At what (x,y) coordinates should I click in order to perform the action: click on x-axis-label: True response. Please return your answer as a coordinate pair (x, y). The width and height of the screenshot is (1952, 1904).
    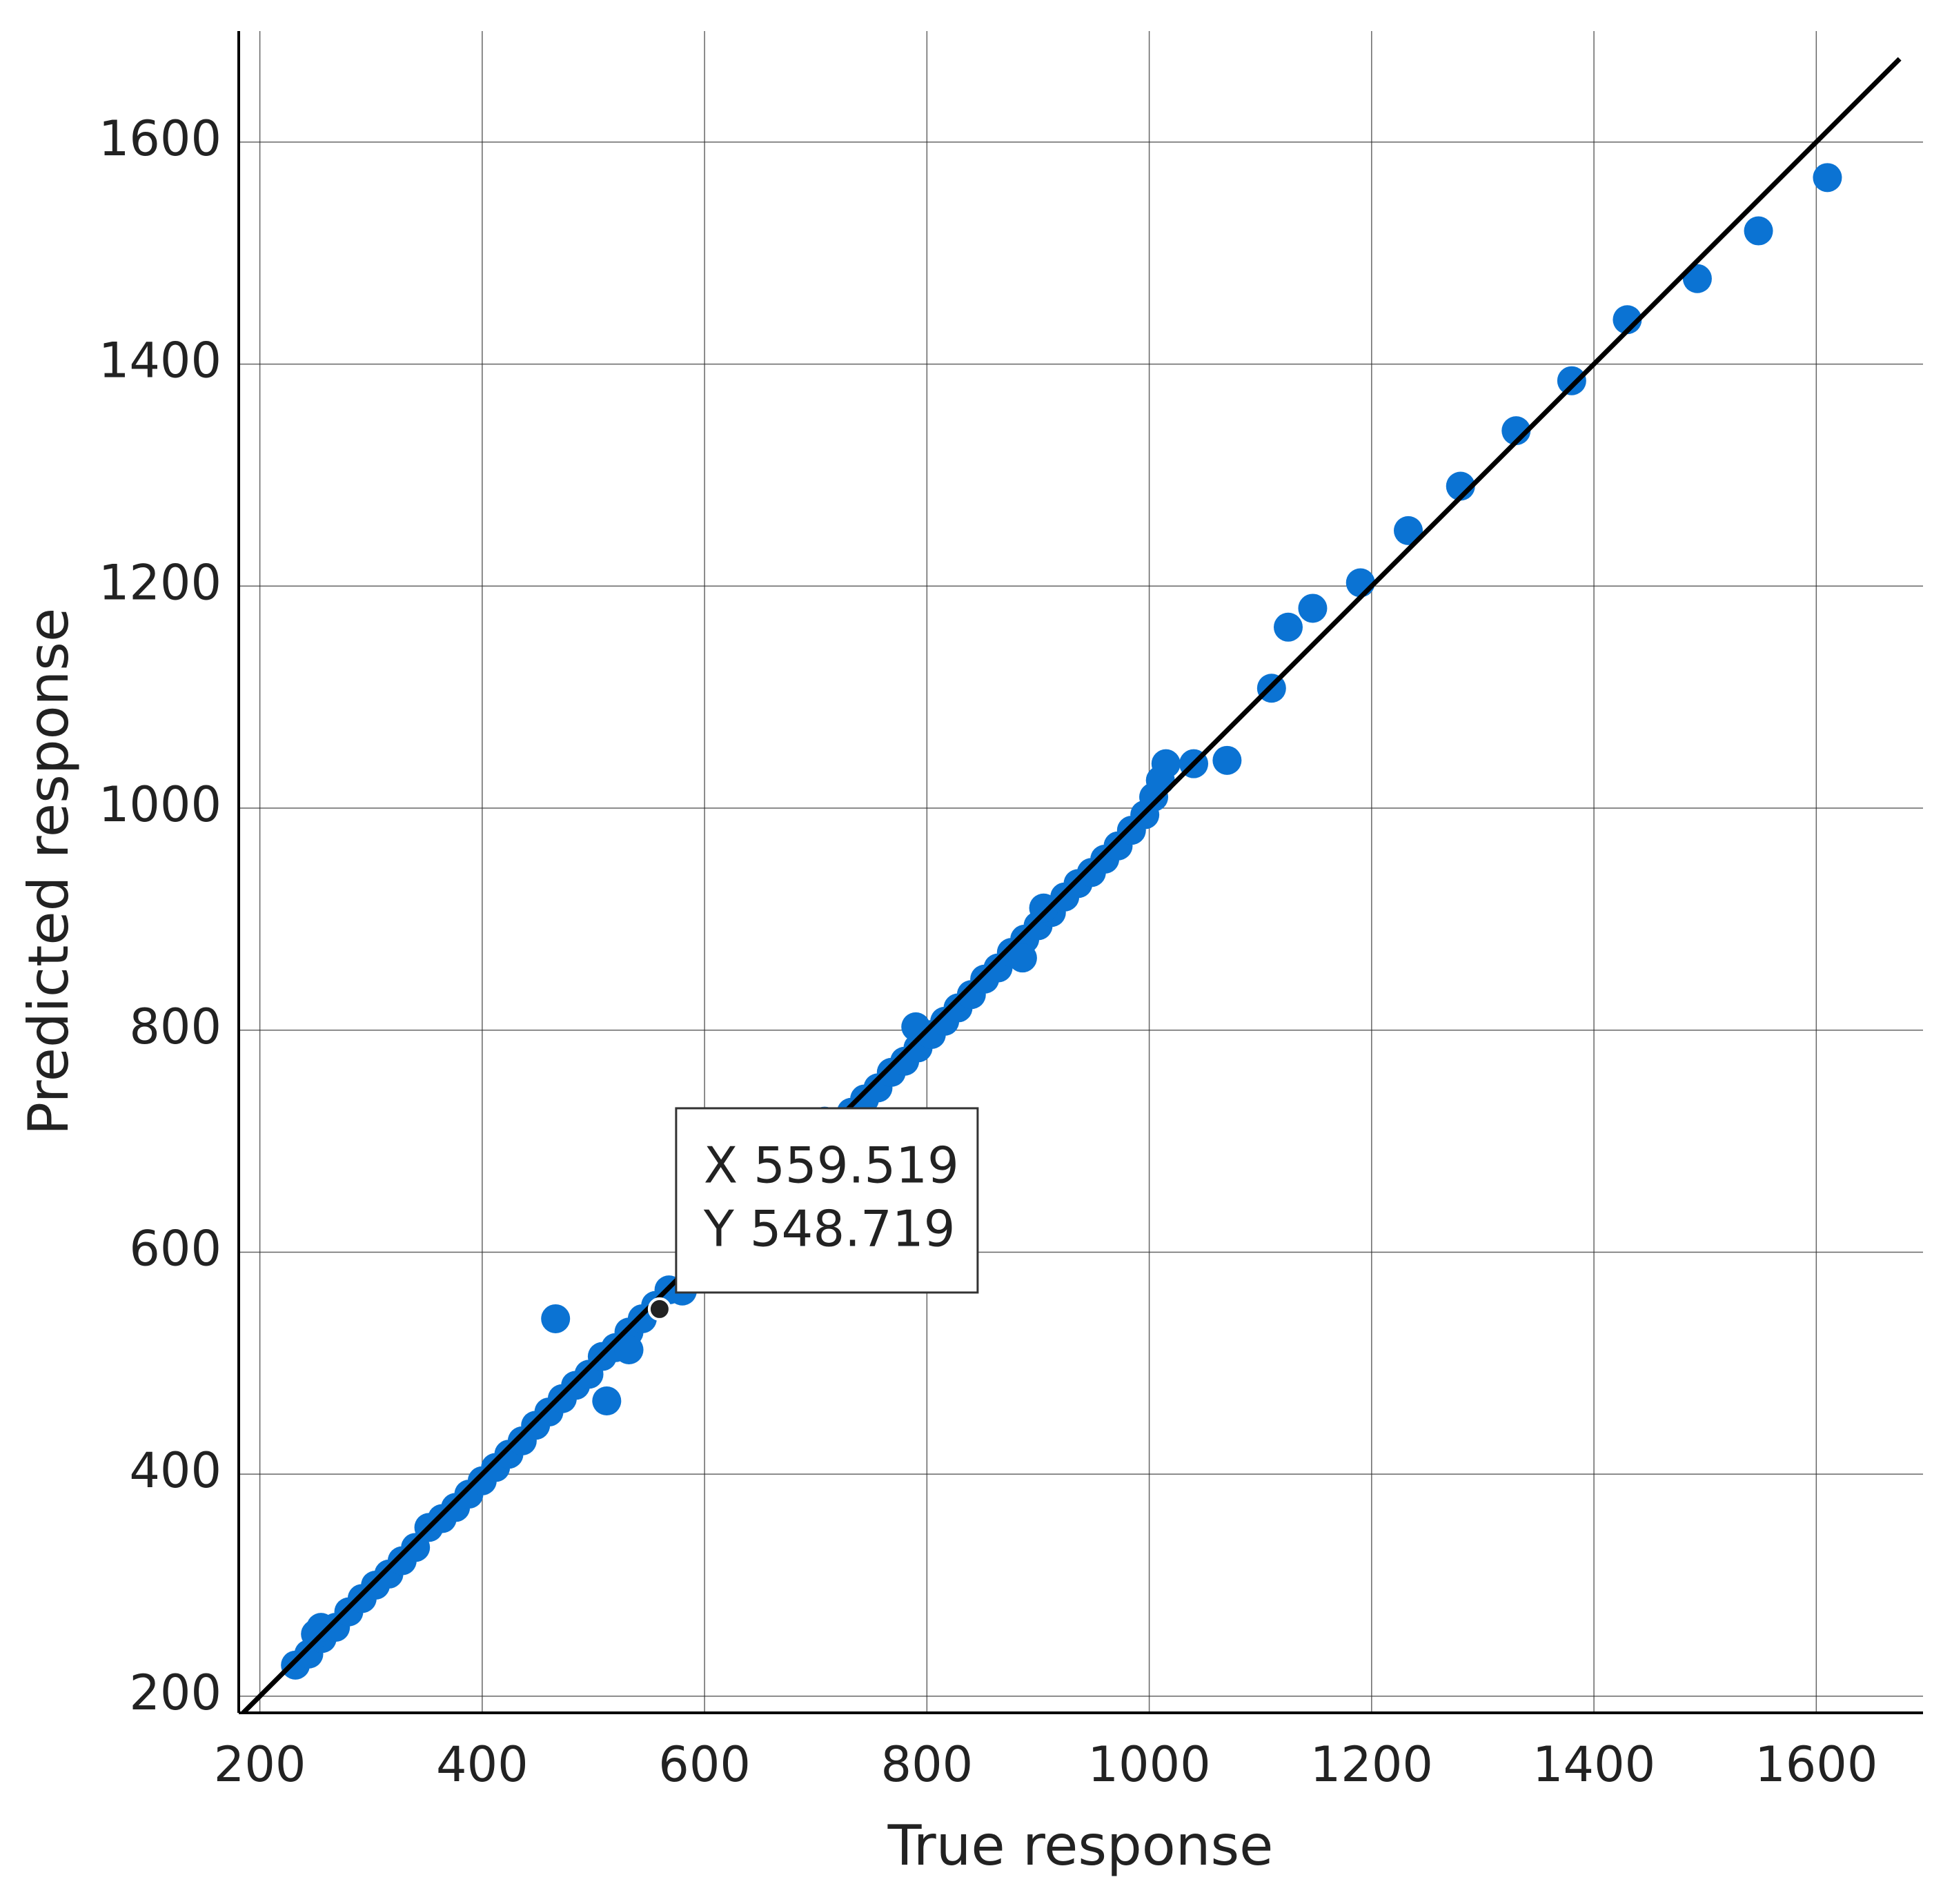
    Looking at the image, I should click on (1080, 1846).